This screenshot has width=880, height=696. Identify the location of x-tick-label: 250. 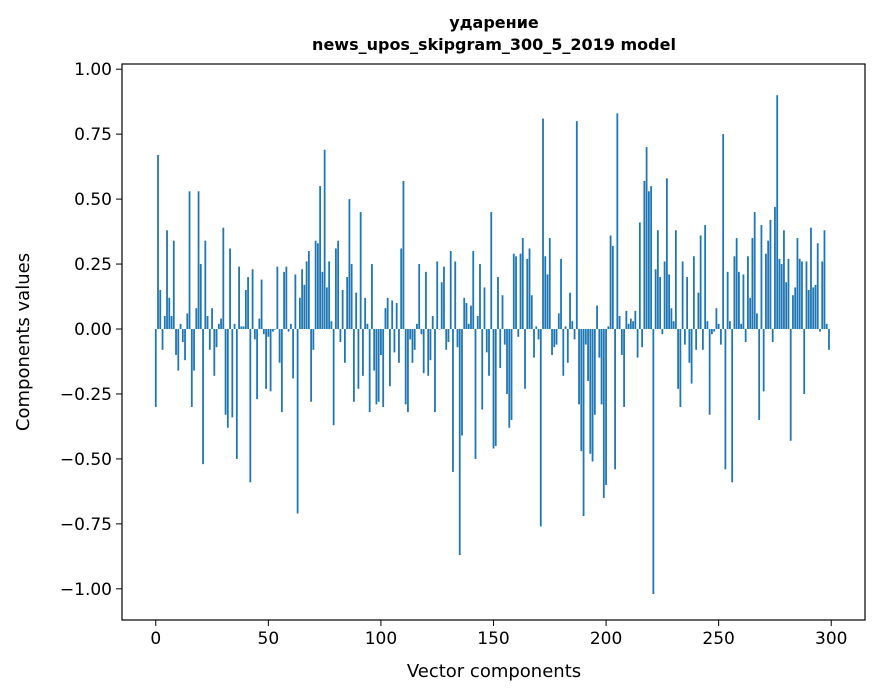
(718, 639).